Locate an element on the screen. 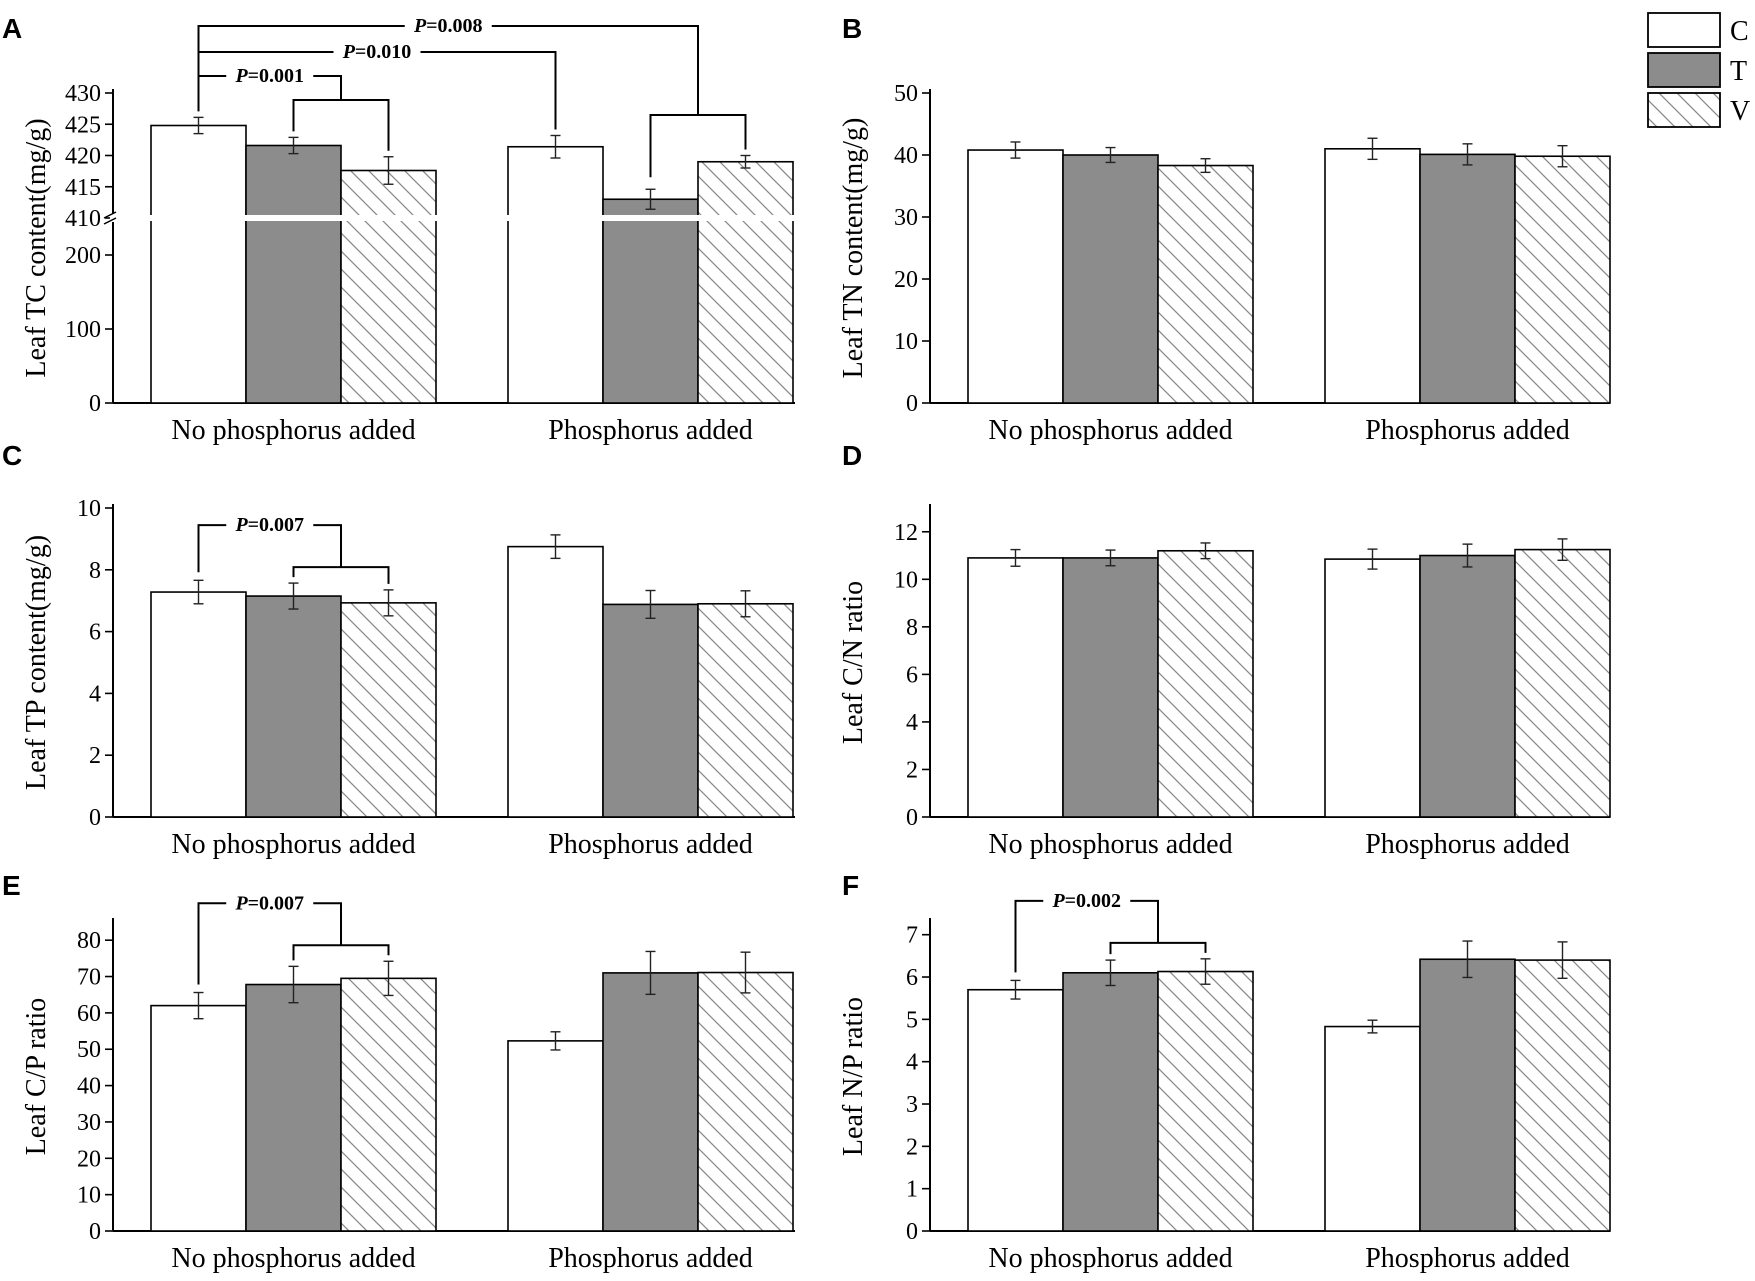  p-value-label: P=0.001 is located at coordinates (269, 76).